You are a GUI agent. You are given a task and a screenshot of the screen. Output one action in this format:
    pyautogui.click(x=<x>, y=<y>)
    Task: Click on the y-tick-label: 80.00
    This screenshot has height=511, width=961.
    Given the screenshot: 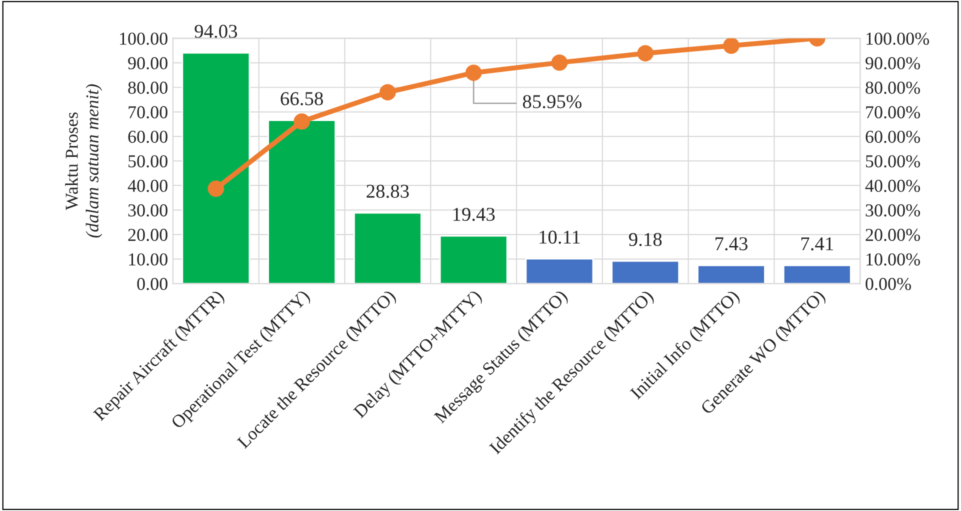 What is the action you would take?
    pyautogui.click(x=148, y=88)
    